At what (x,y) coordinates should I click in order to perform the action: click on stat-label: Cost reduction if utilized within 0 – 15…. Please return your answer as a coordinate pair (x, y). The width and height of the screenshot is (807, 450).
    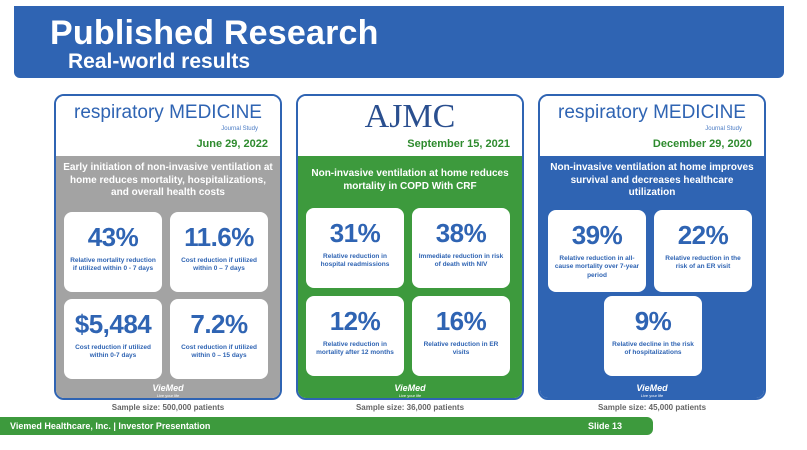
    Looking at the image, I should click on (219, 352).